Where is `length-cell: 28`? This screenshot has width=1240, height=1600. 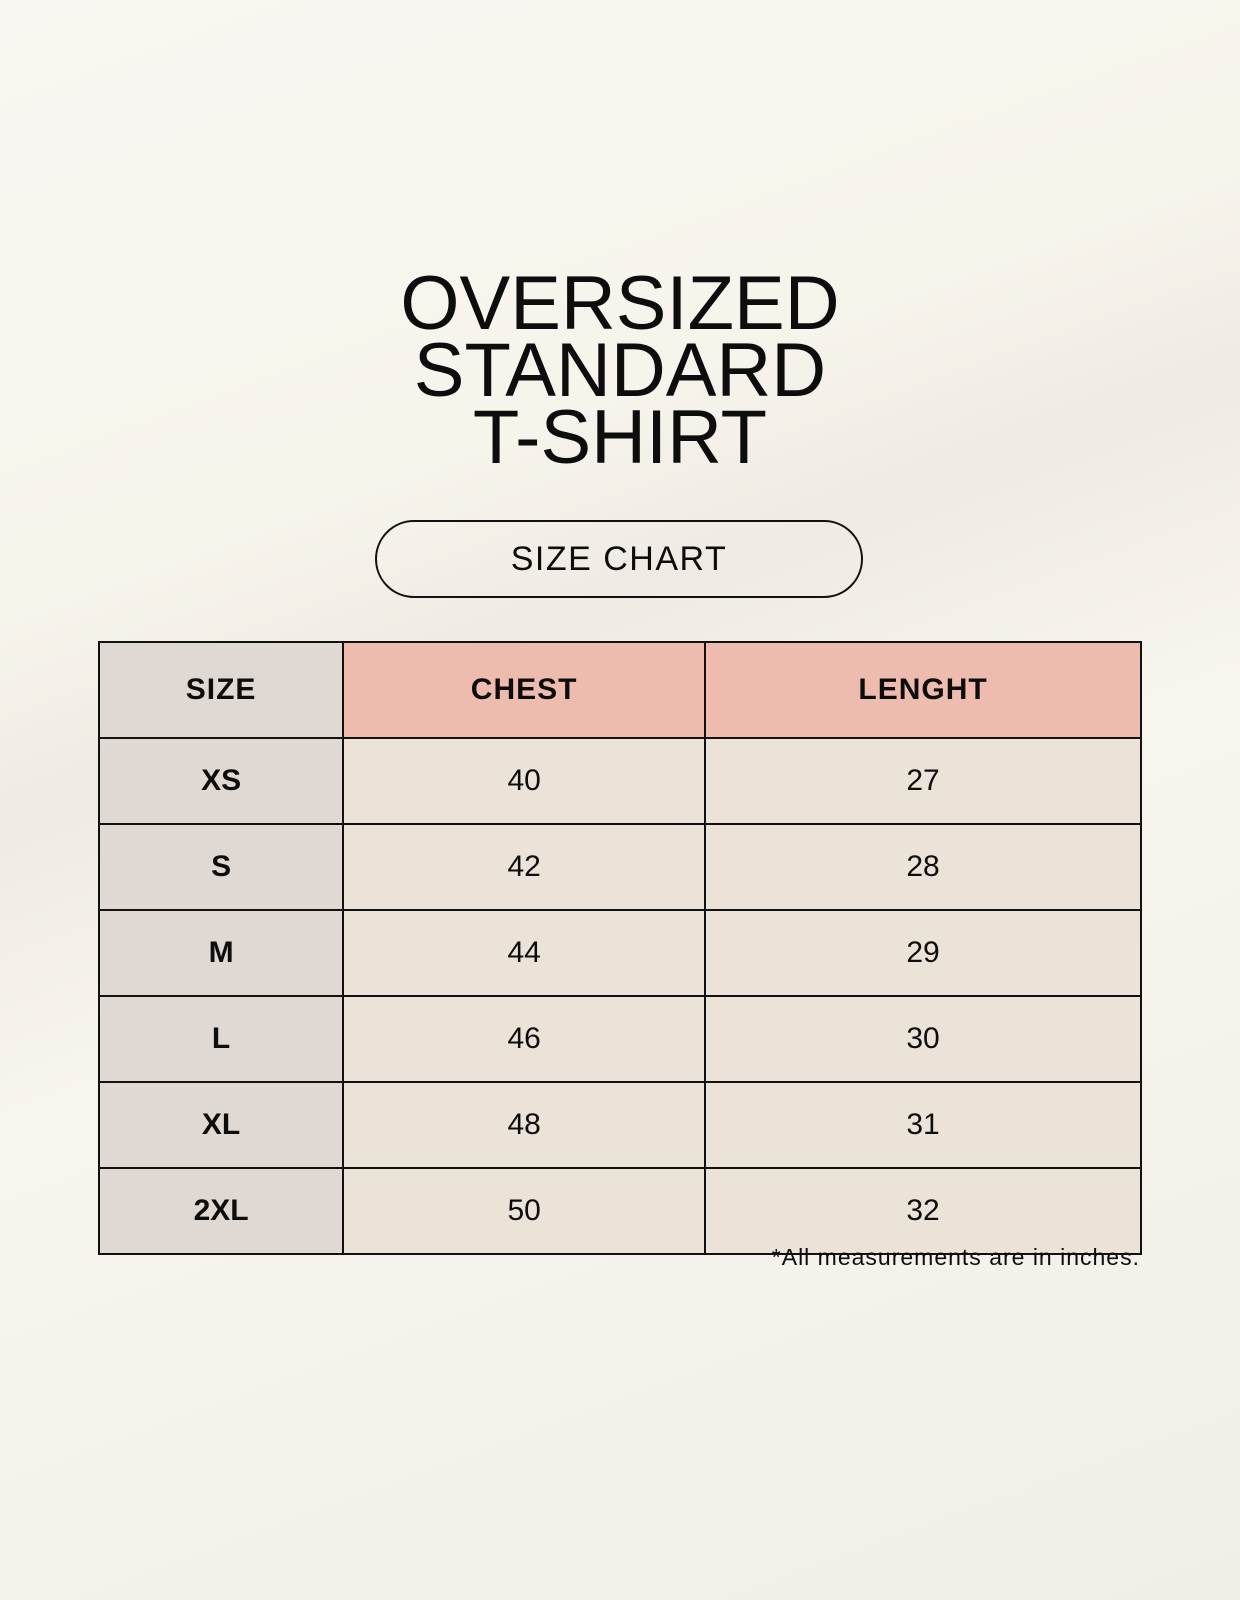 length-cell: 28 is located at coordinates (923, 867).